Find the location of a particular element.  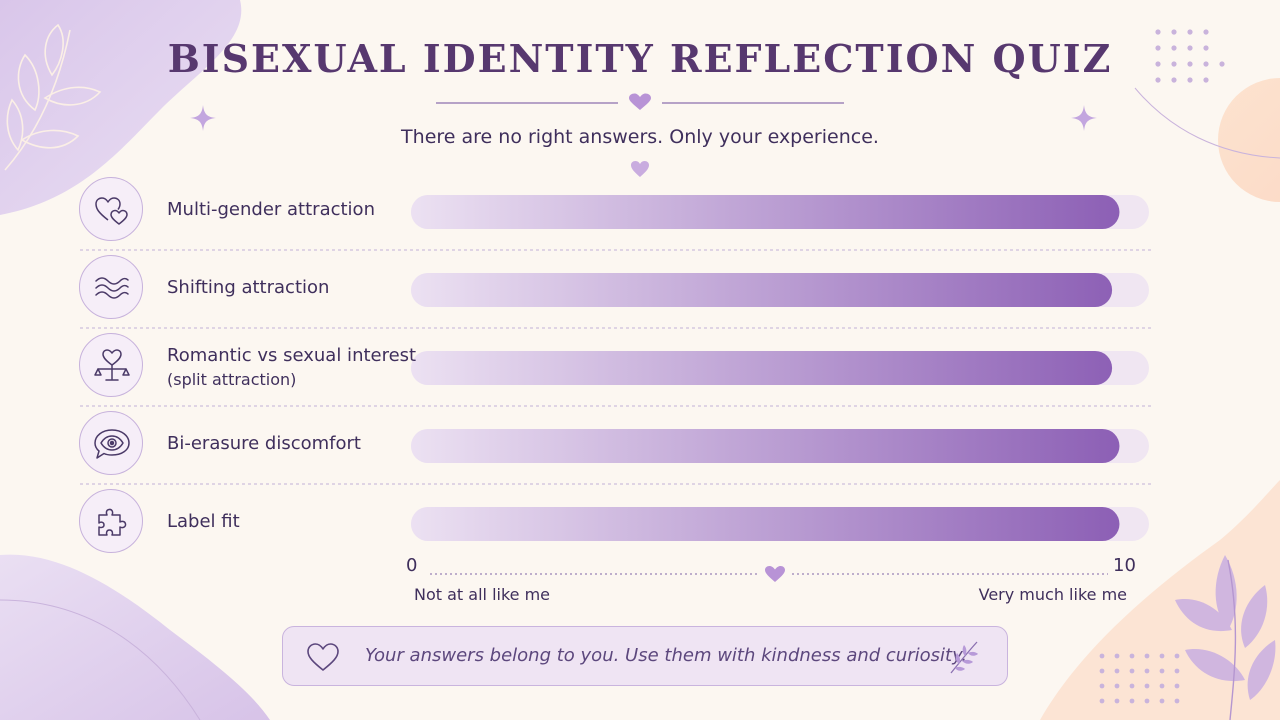

page-title: BISEXUAL IDENTITY REFLECTION QUIZ is located at coordinates (640, 58).